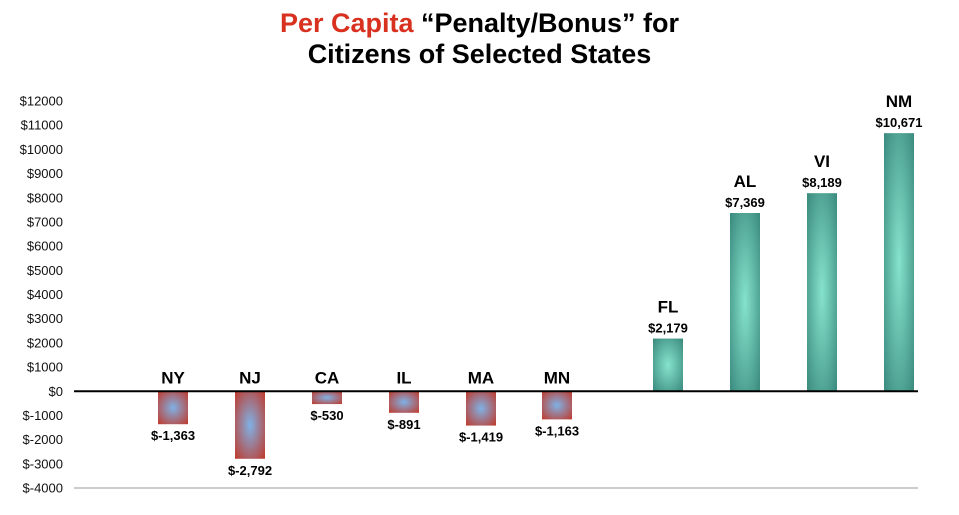 This screenshot has width=959, height=515. I want to click on value-label: $8,189, so click(822, 182).